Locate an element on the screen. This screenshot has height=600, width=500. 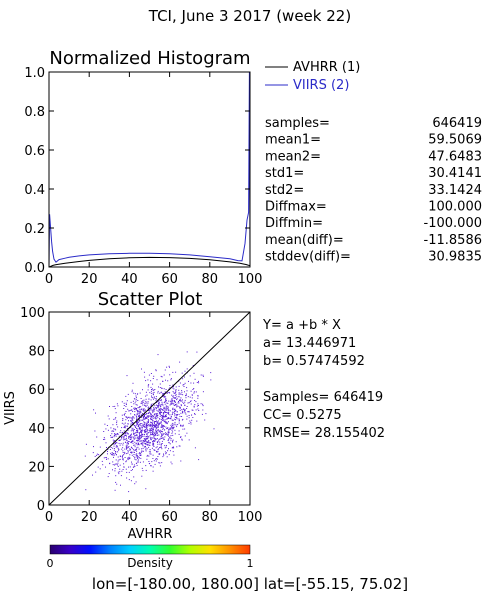
histogram-series-viirs is located at coordinates (149, 169).